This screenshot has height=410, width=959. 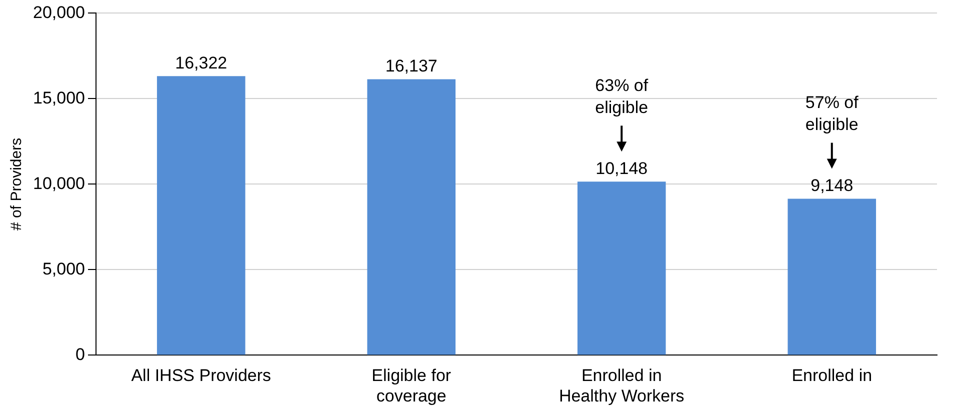 What do you see at coordinates (412, 386) in the screenshot?
I see `x-tick-label: Eligible for coverage` at bounding box center [412, 386].